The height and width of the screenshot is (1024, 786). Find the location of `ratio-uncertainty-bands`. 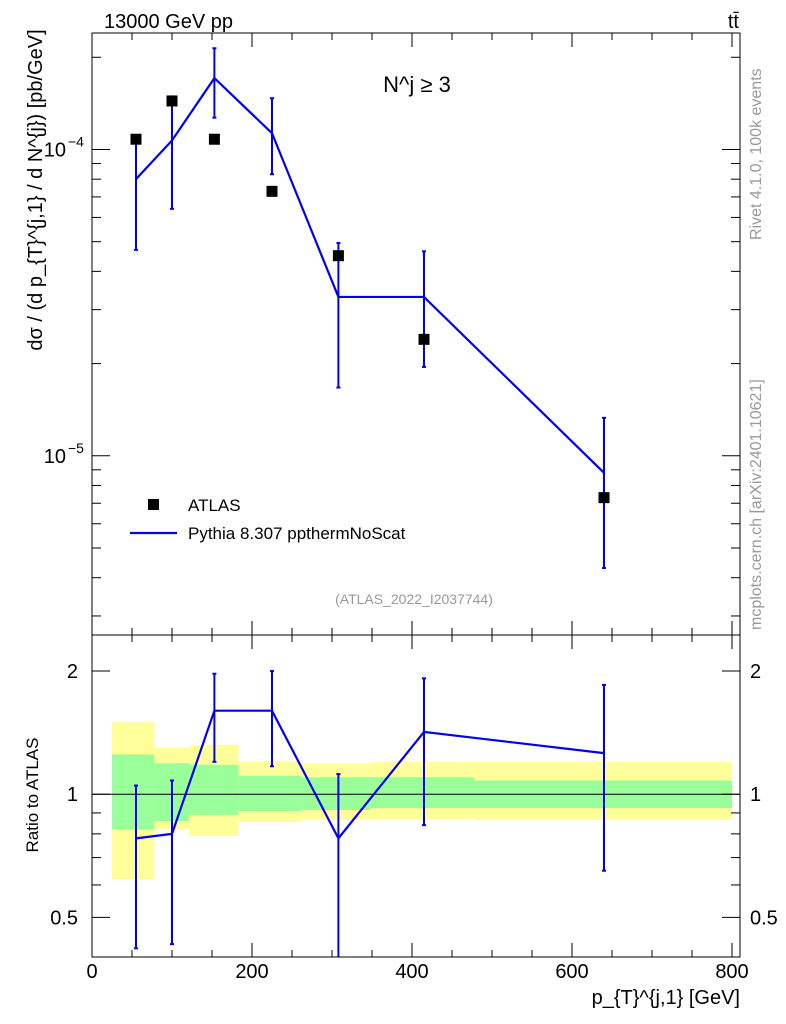

ratio-uncertainty-bands is located at coordinates (422, 801).